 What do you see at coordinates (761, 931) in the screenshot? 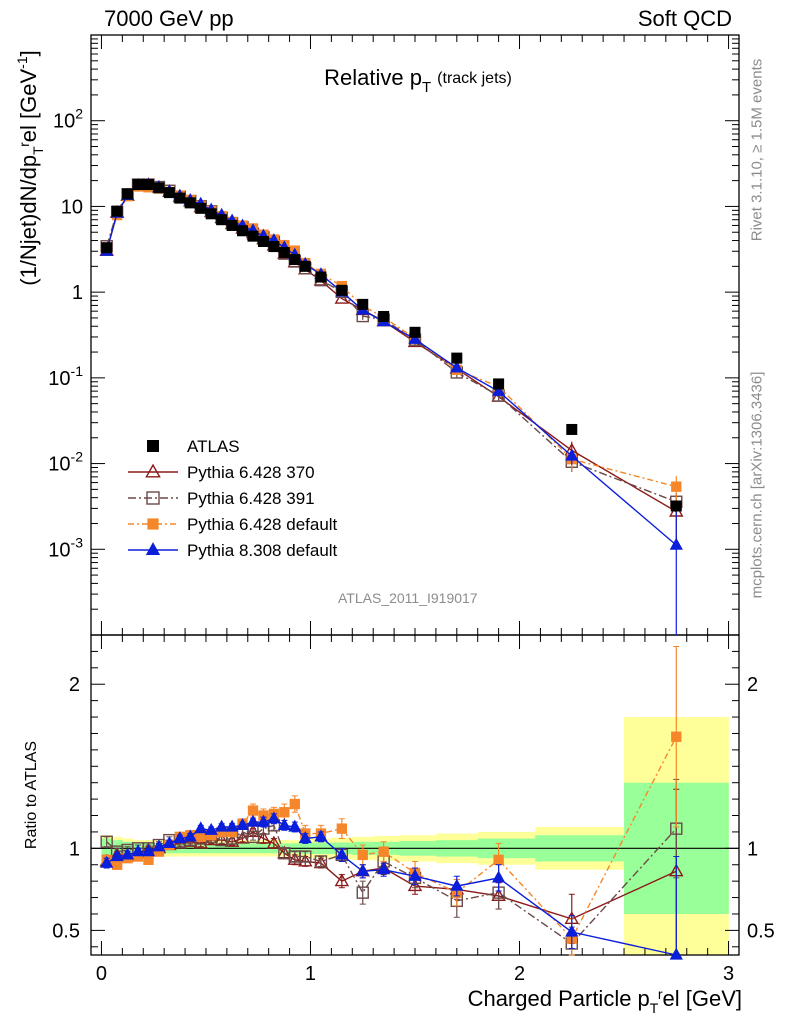
I see `ratio-y-tick-label-right: 0.5` at bounding box center [761, 931].